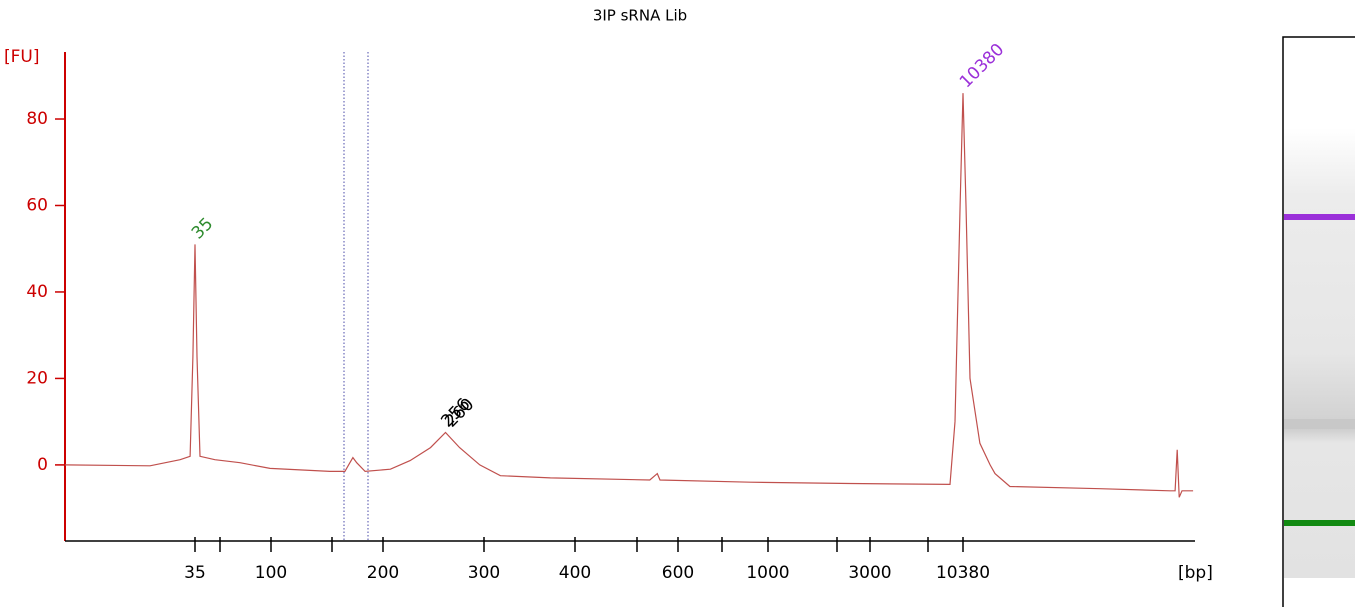  I want to click on x-tick-label: 10380, so click(963, 573).